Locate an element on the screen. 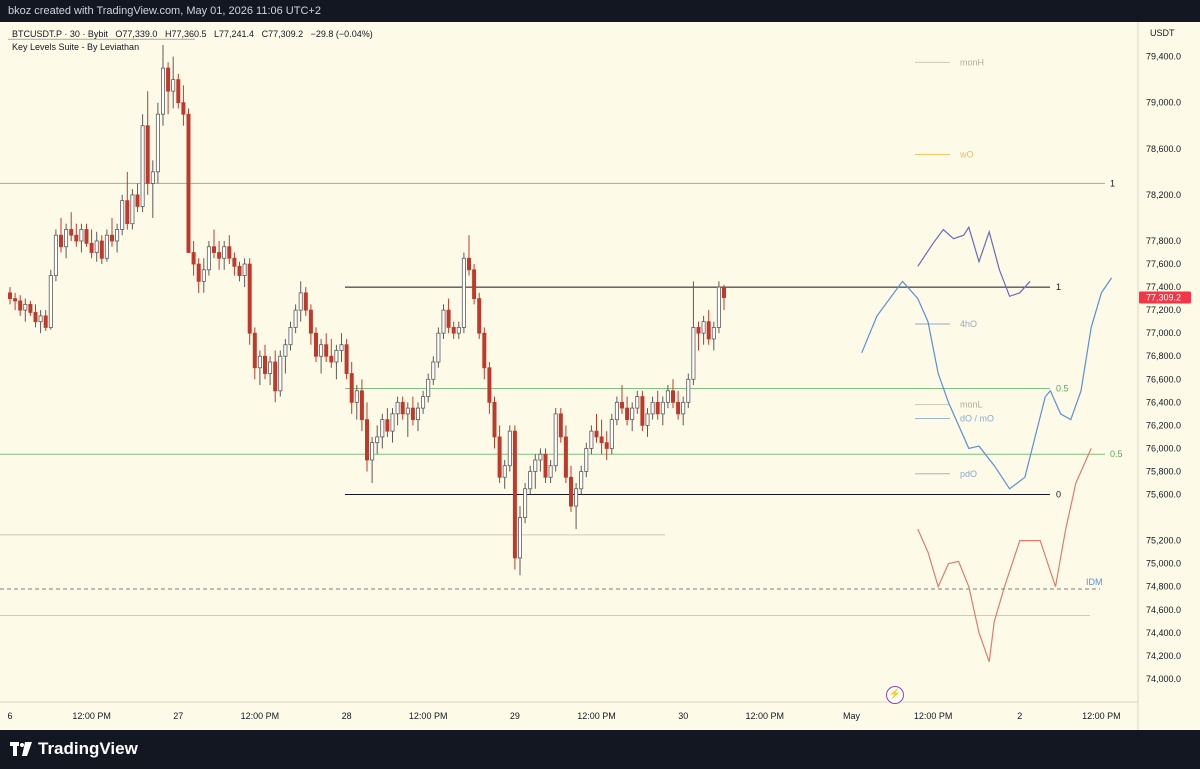 Image resolution: width=1200 pixels, height=769 pixels. low-value: 77,241.4 is located at coordinates (237, 34).